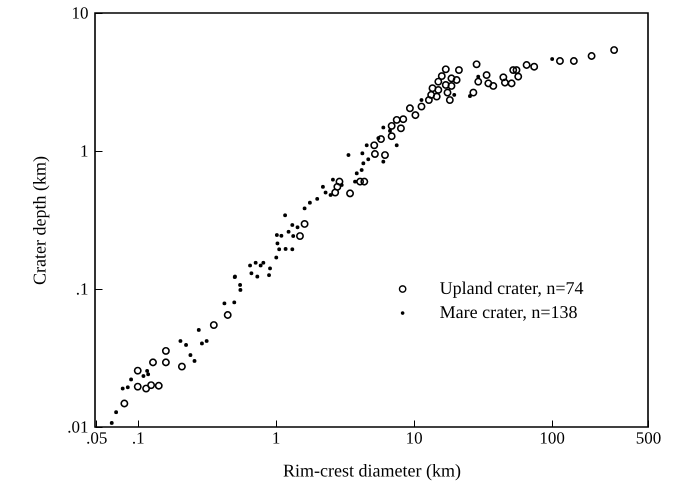 Image resolution: width=678 pixels, height=502 pixels. I want to click on y-tick-label: 10, so click(80, 13).